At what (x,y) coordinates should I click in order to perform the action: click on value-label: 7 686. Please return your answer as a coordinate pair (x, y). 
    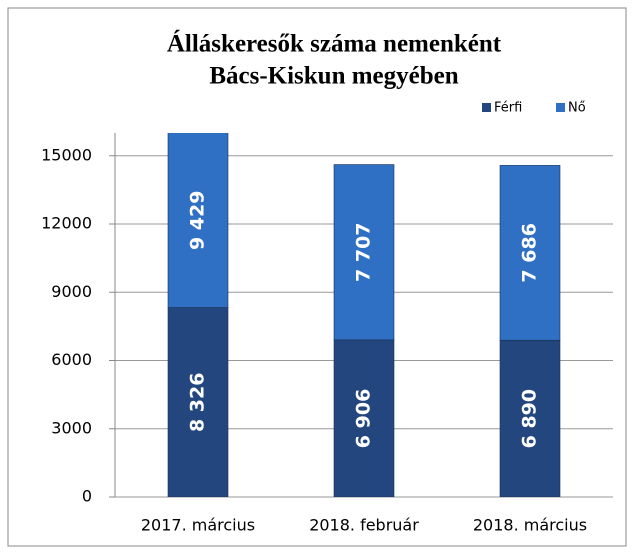
    Looking at the image, I should click on (530, 253).